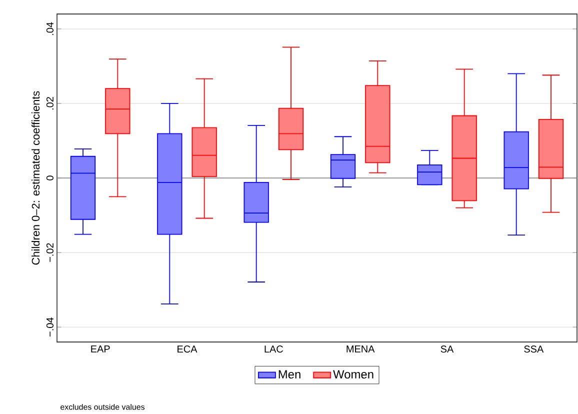 This screenshot has height=414, width=578. Describe the element at coordinates (50, 178) in the screenshot. I see `y-tick-label: 0` at that location.